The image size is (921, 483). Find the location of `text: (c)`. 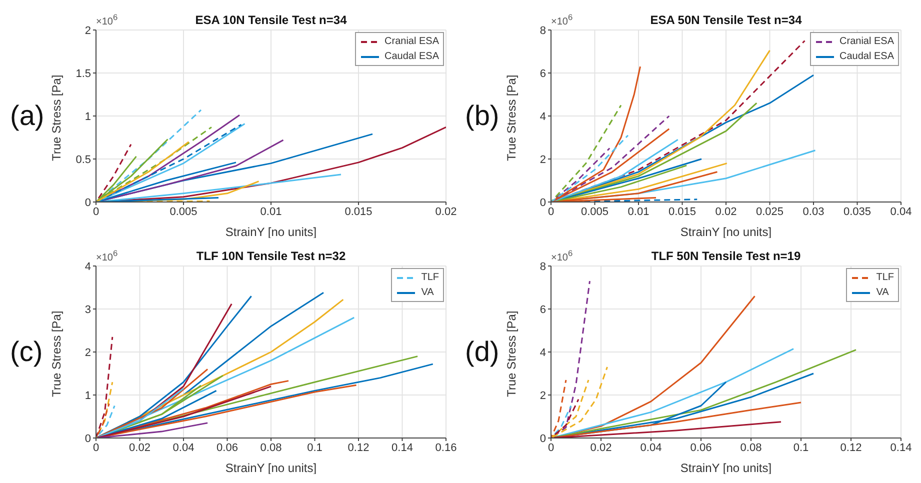

text: (c) is located at coordinates (26, 352).